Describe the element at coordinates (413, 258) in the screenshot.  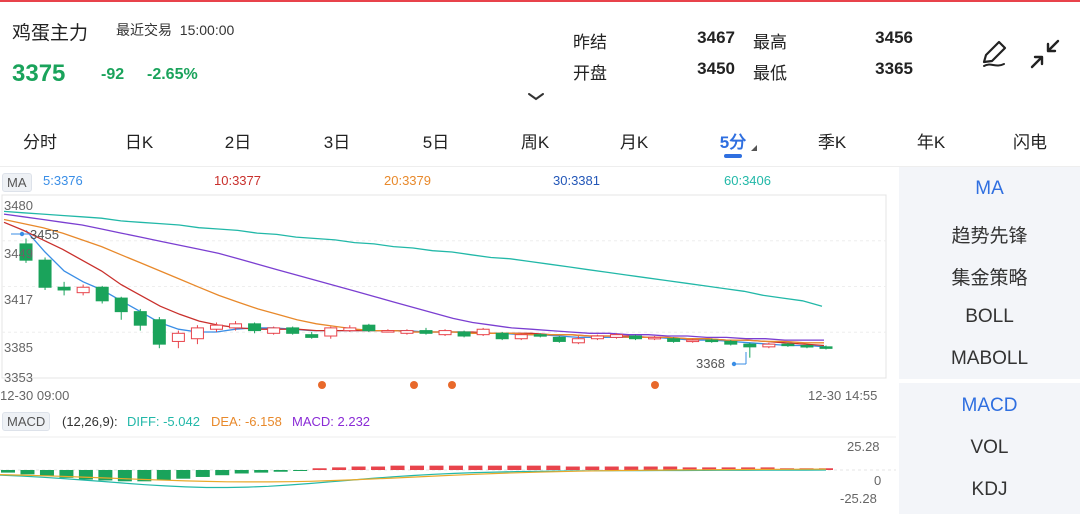
I see `ma60-line` at that location.